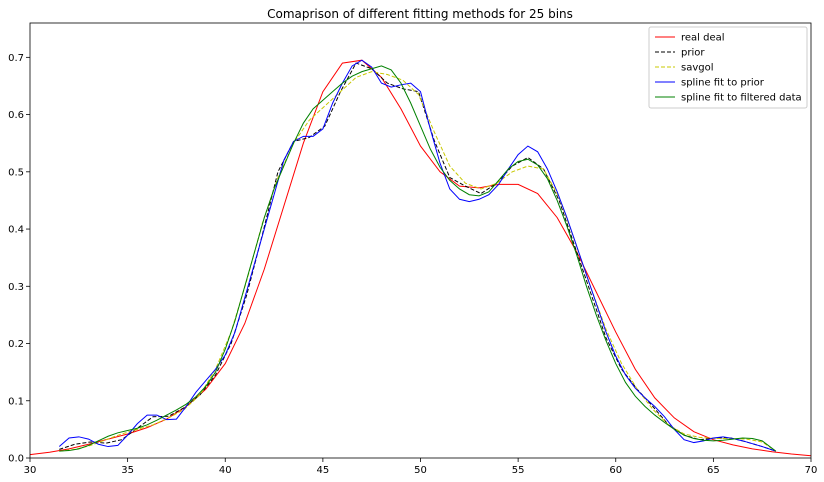 The image size is (824, 482). What do you see at coordinates (16, 401) in the screenshot?
I see `y-tick-label: 0.1` at bounding box center [16, 401].